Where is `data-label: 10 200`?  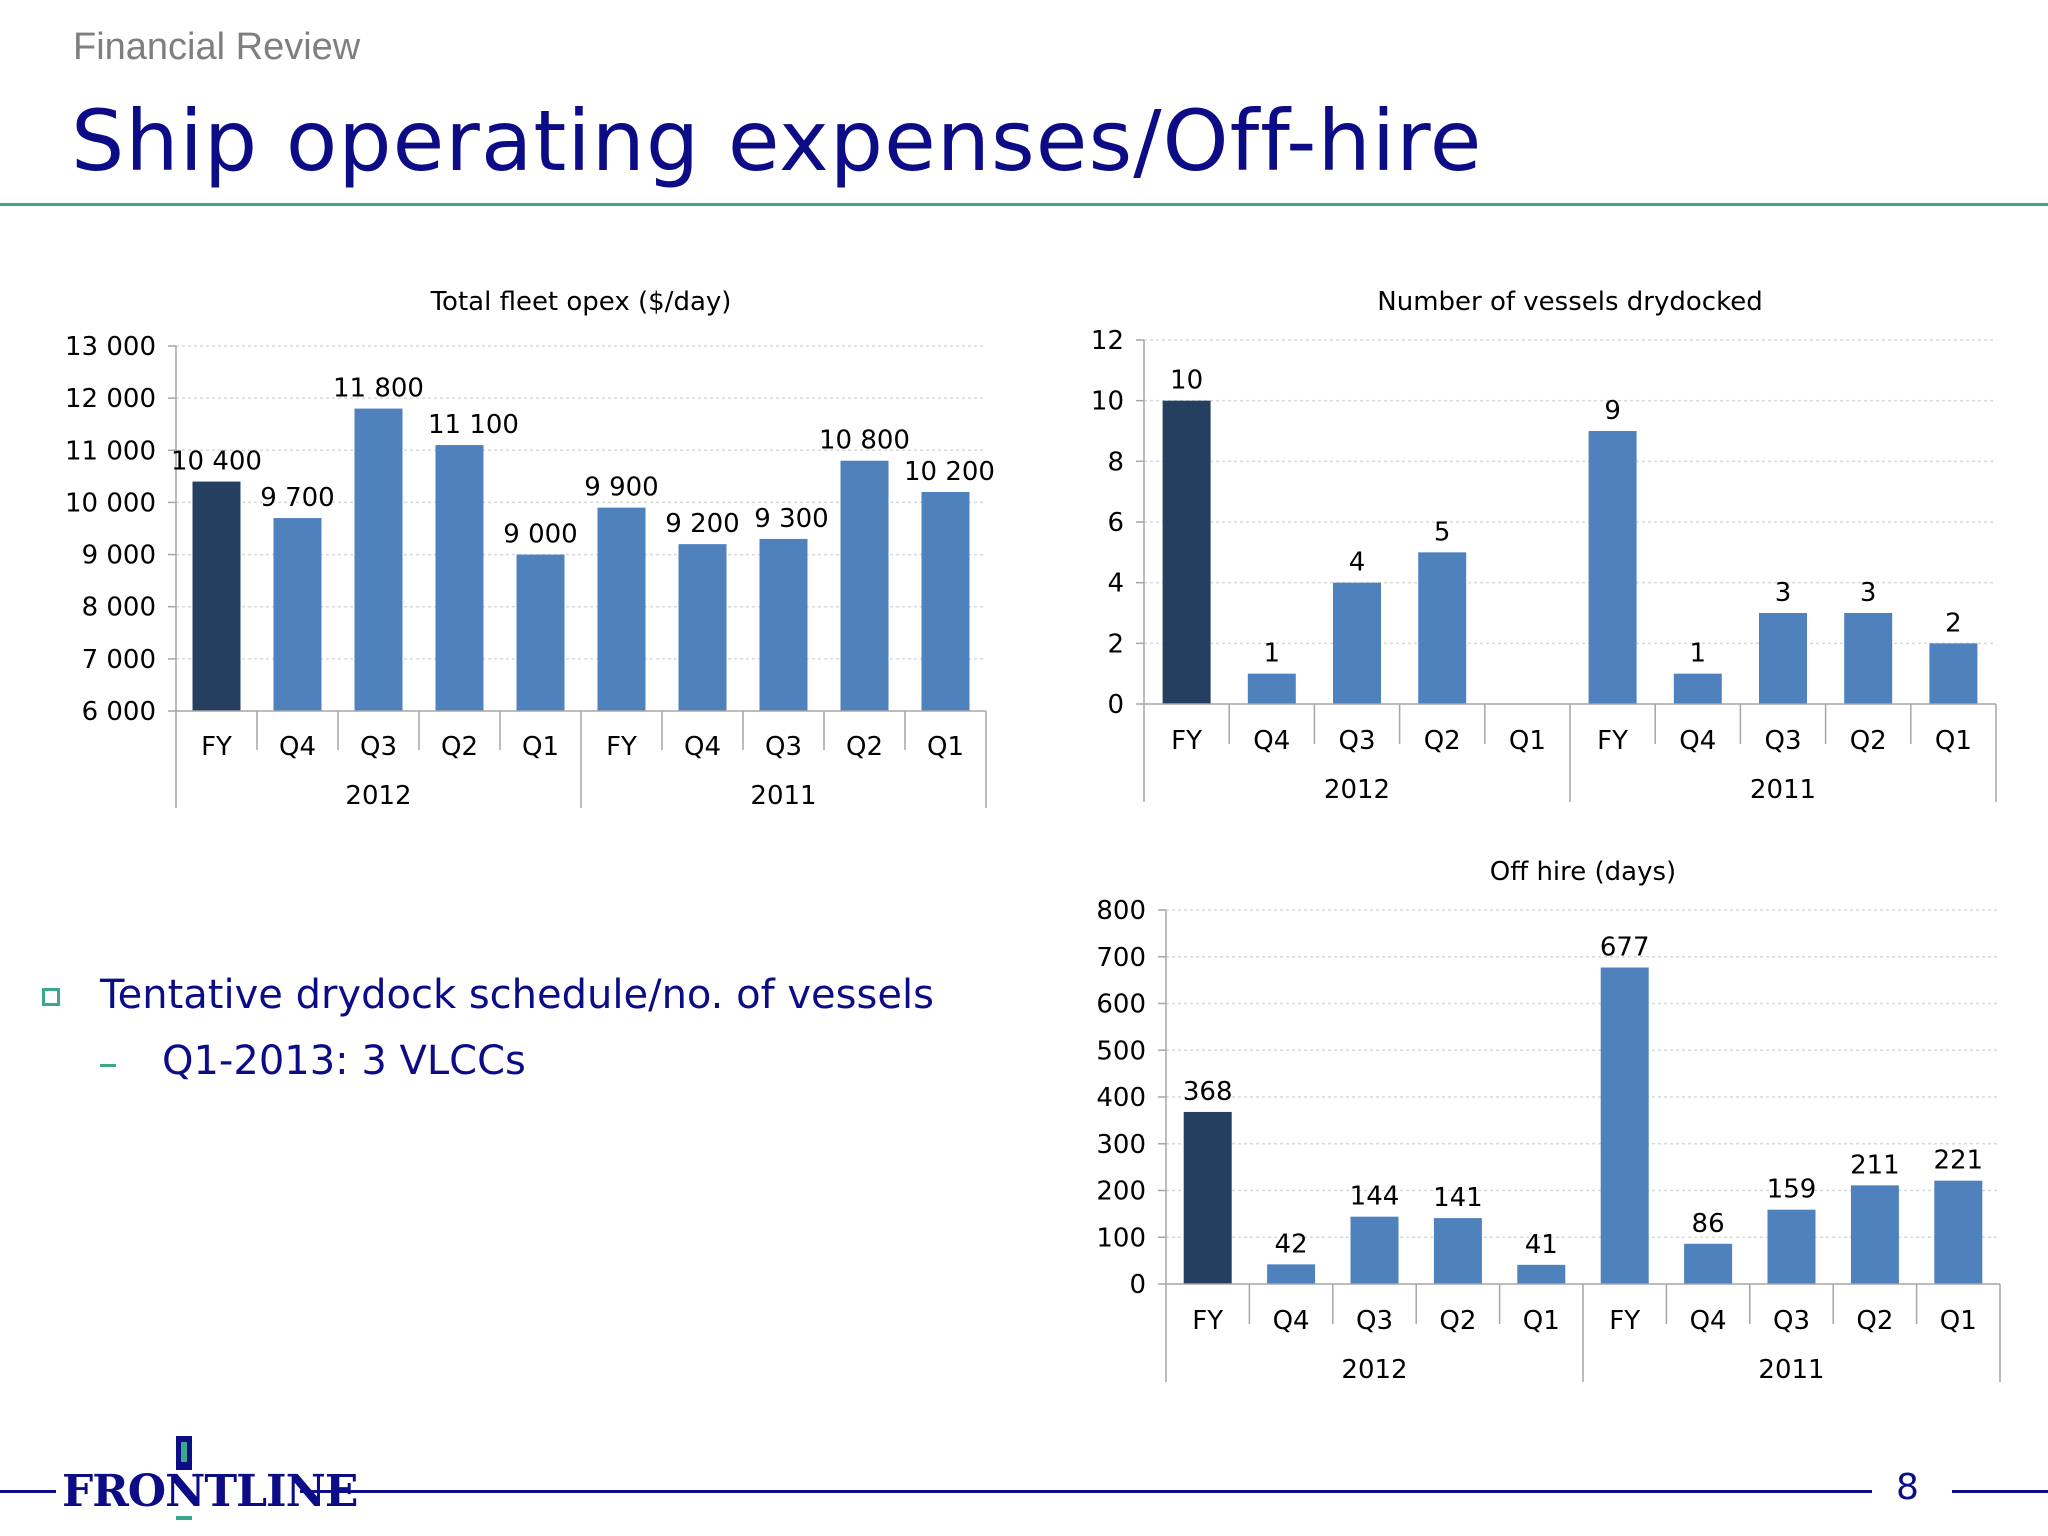
data-label: 10 200 is located at coordinates (949, 472).